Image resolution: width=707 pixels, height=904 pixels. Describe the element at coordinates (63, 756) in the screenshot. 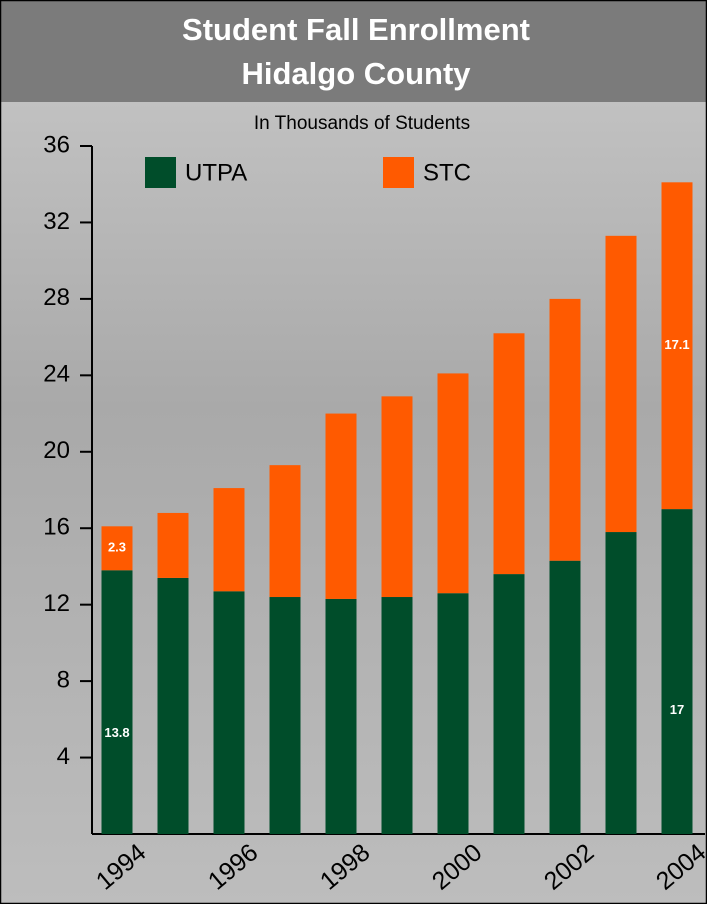

I see `y-tick-label: 4` at that location.